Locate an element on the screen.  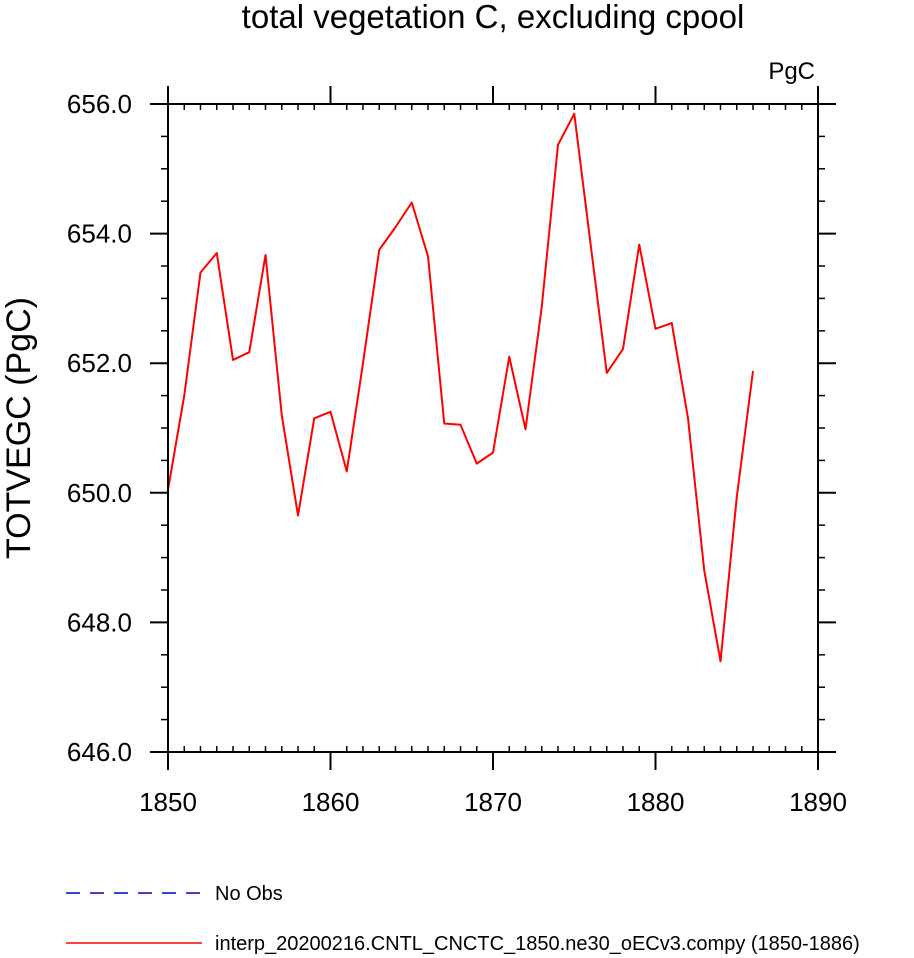
x-tick-label: 1870 is located at coordinates (493, 802).